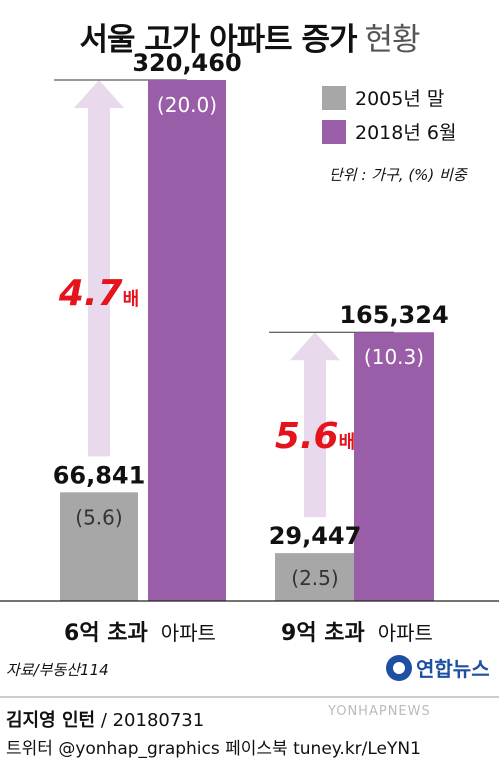 This screenshot has width=499, height=763. I want to click on yonhap-logo: 연합뉴스, so click(438, 668).